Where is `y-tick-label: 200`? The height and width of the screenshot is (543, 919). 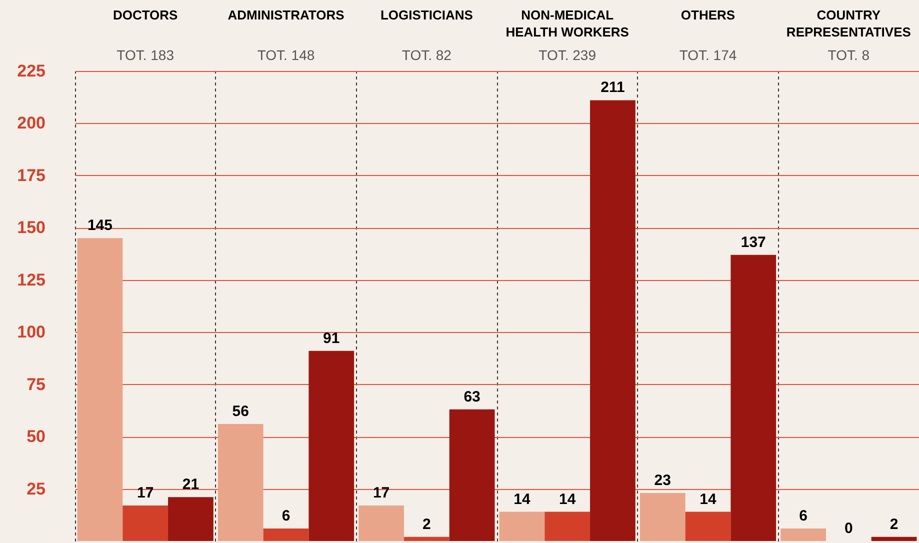 y-tick-label: 200 is located at coordinates (31, 123).